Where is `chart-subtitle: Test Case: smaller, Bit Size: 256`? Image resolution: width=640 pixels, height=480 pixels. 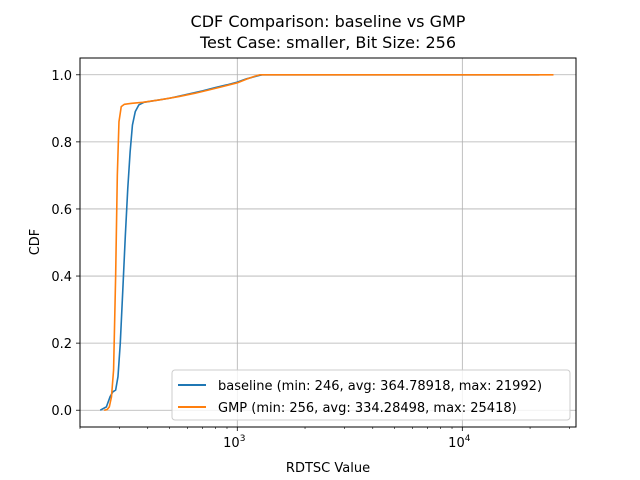
chart-subtitle: Test Case: smaller, Bit Size: 256 is located at coordinates (327, 42).